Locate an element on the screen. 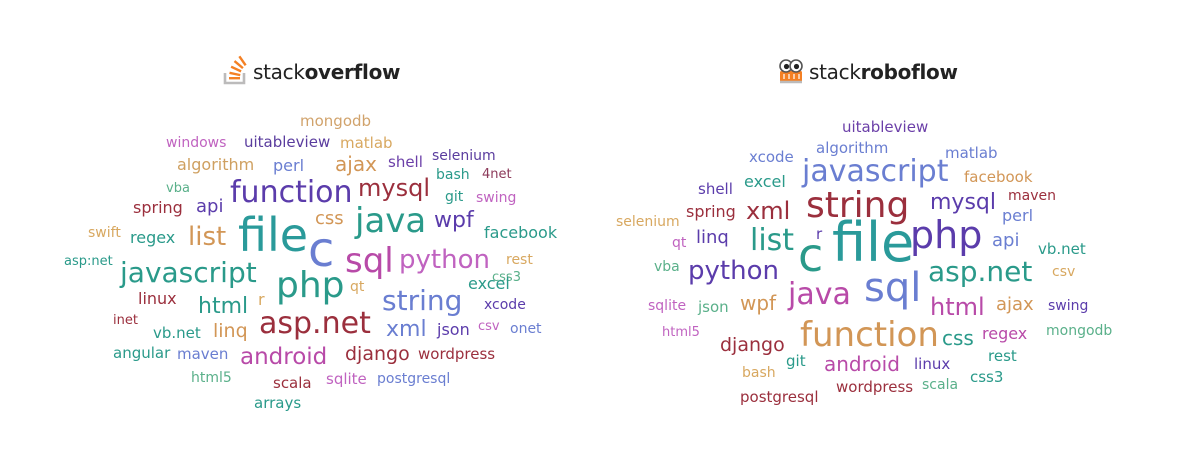  logo-text-bold: roboflow is located at coordinates (909, 72).